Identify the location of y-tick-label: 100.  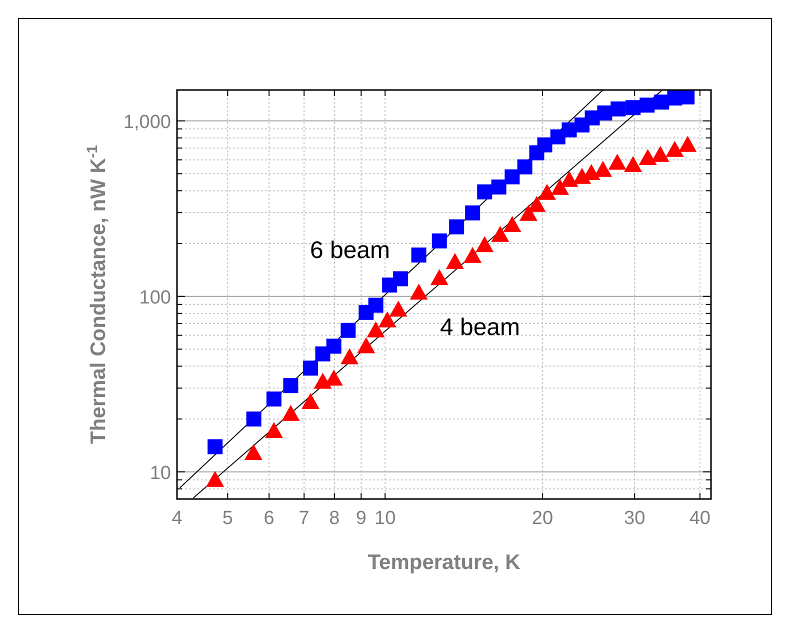
(155, 297).